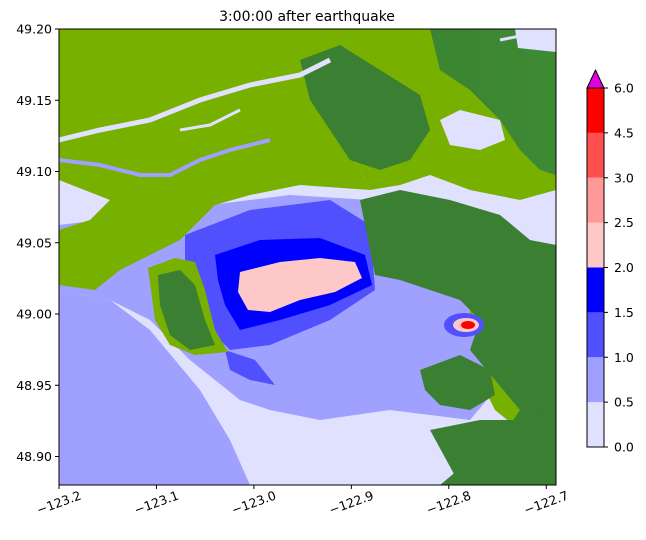 The height and width of the screenshot is (540, 646). What do you see at coordinates (34, 456) in the screenshot?
I see `y-tick-label: 48.90` at bounding box center [34, 456].